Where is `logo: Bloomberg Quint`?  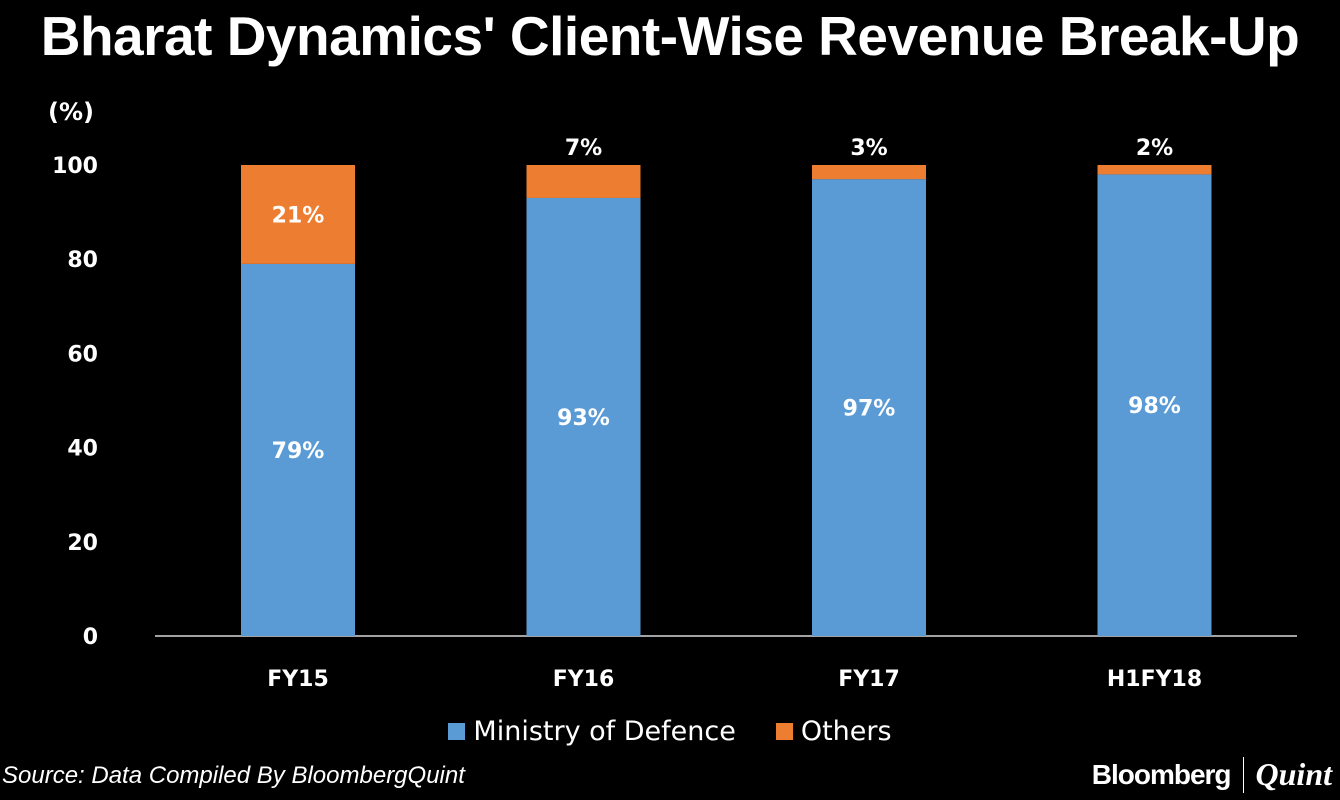
logo: Bloomberg Quint is located at coordinates (1212, 774).